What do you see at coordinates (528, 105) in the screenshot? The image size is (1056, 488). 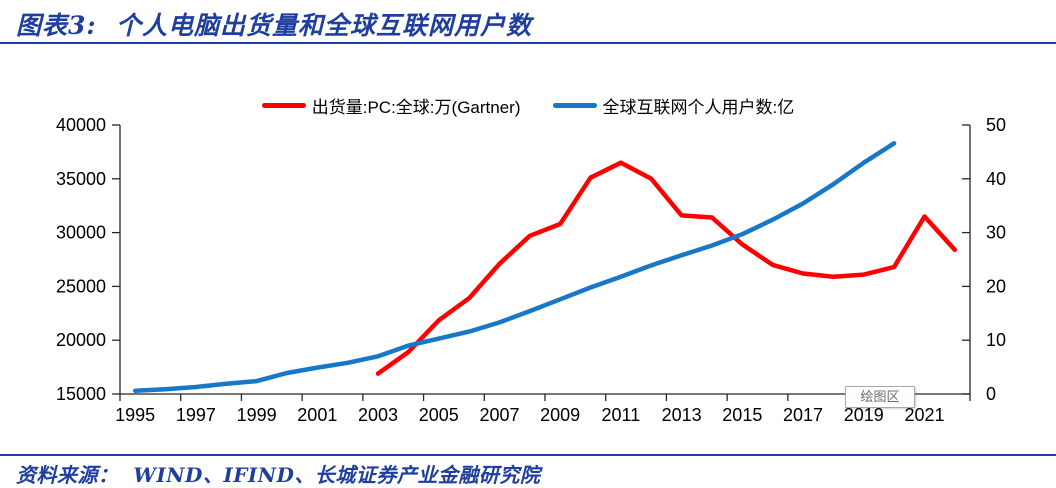 I see `chart-legend: 出货量:PC:全球:万(Gartner) 全球互联网个人用户数:亿` at bounding box center [528, 105].